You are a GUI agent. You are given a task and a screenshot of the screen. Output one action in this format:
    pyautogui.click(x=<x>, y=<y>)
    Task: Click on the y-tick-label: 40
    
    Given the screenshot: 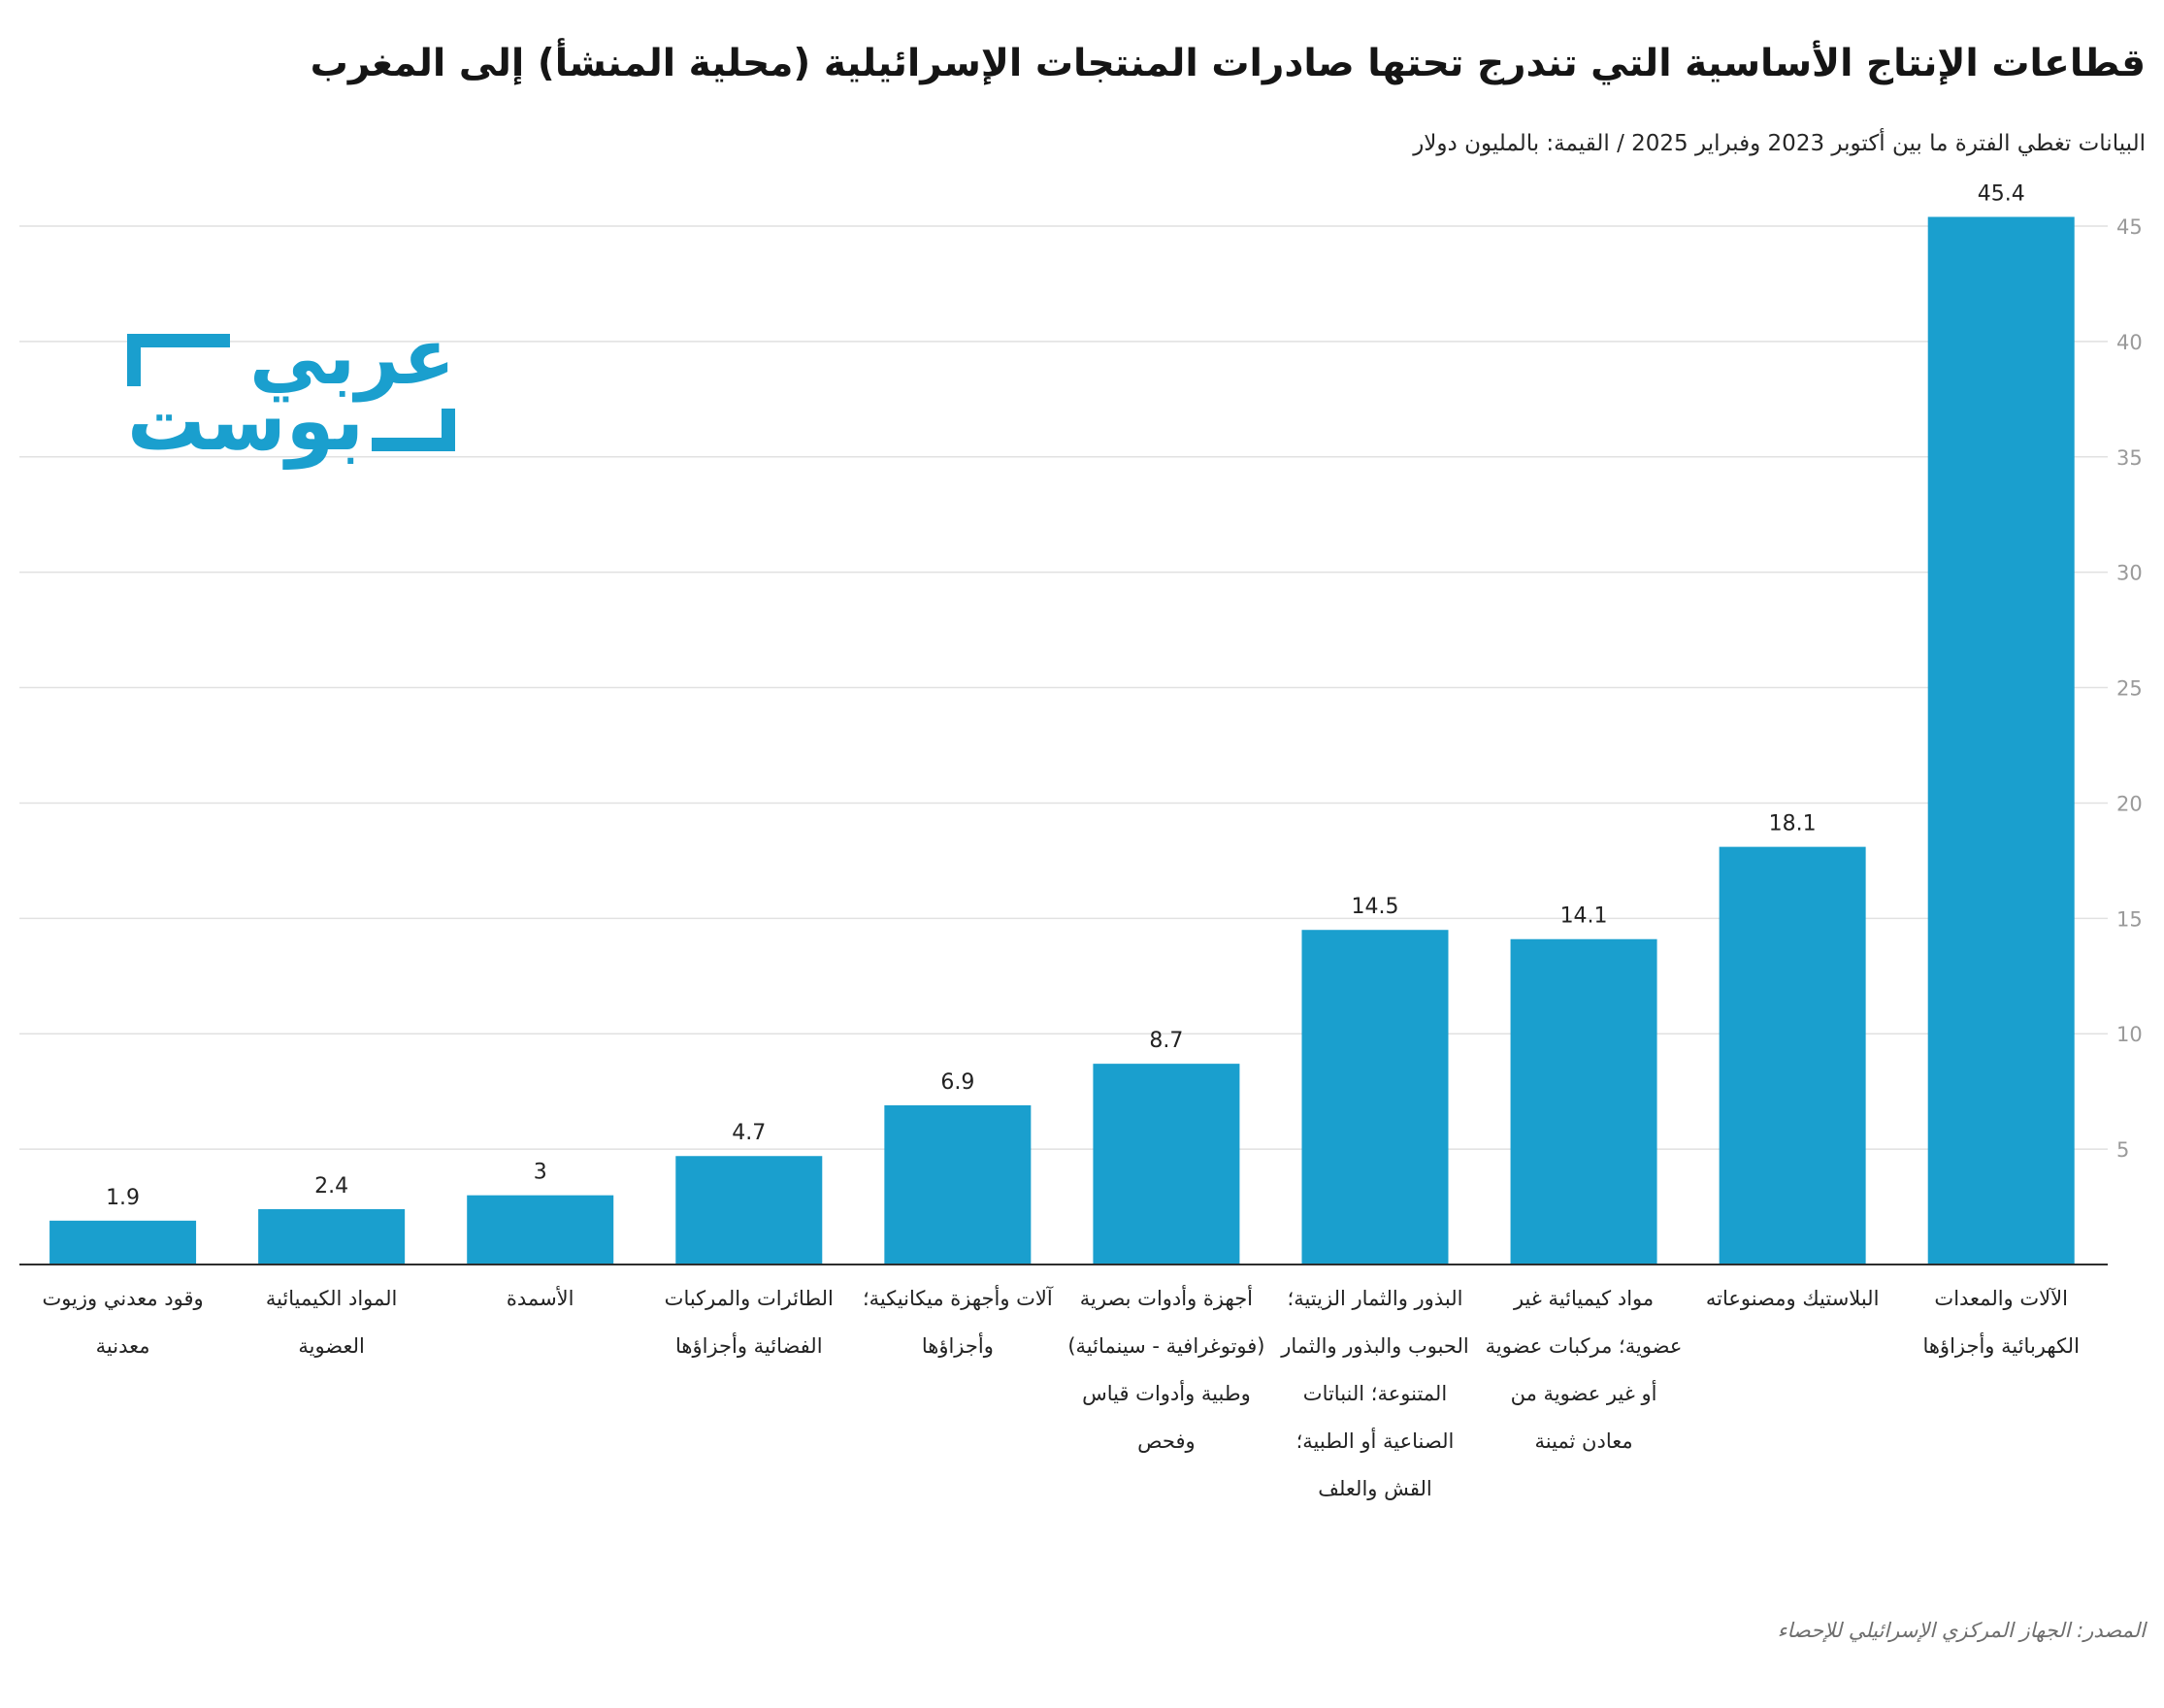 What is the action you would take?
    pyautogui.click(x=2129, y=342)
    